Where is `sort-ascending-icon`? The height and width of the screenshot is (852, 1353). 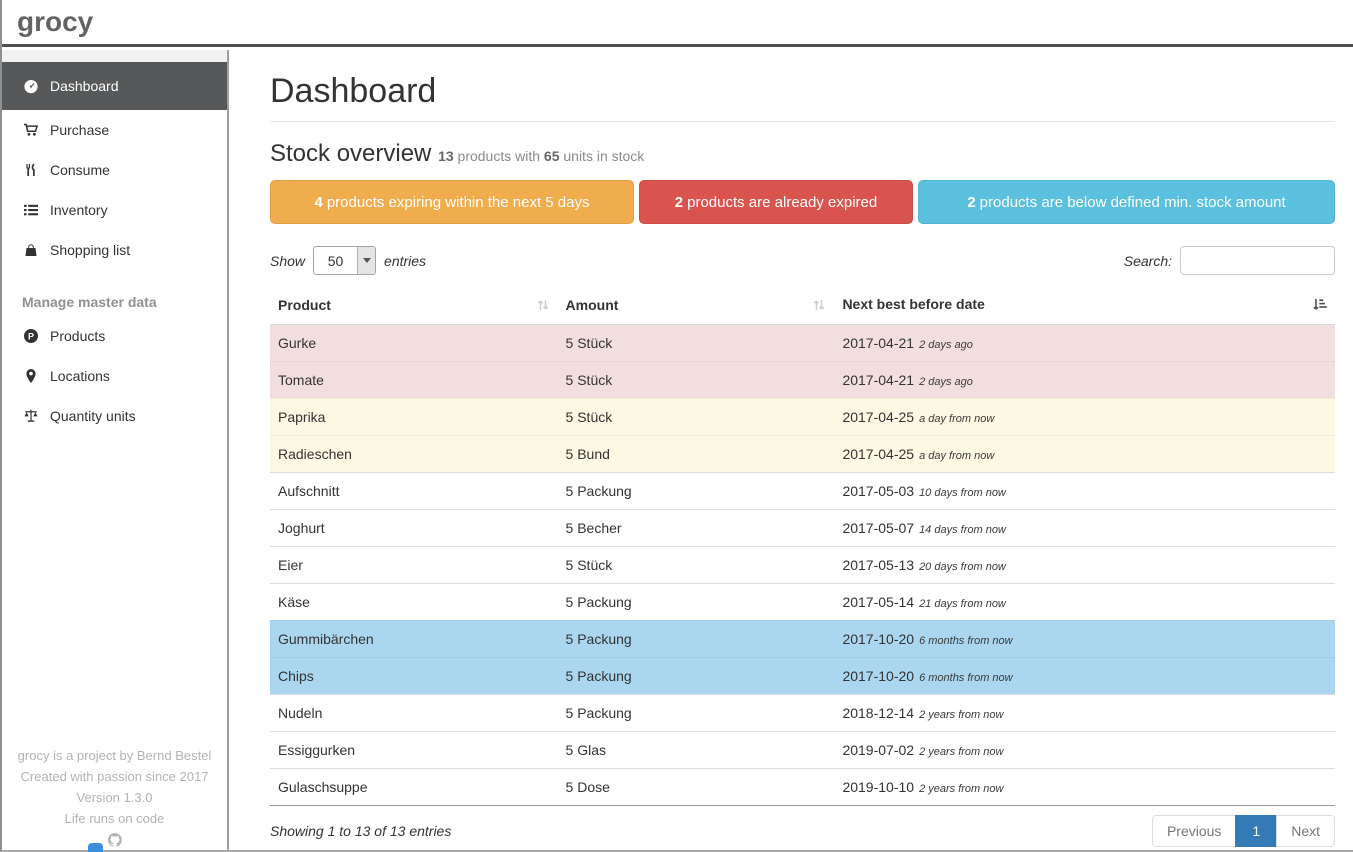
sort-ascending-icon is located at coordinates (1319, 306).